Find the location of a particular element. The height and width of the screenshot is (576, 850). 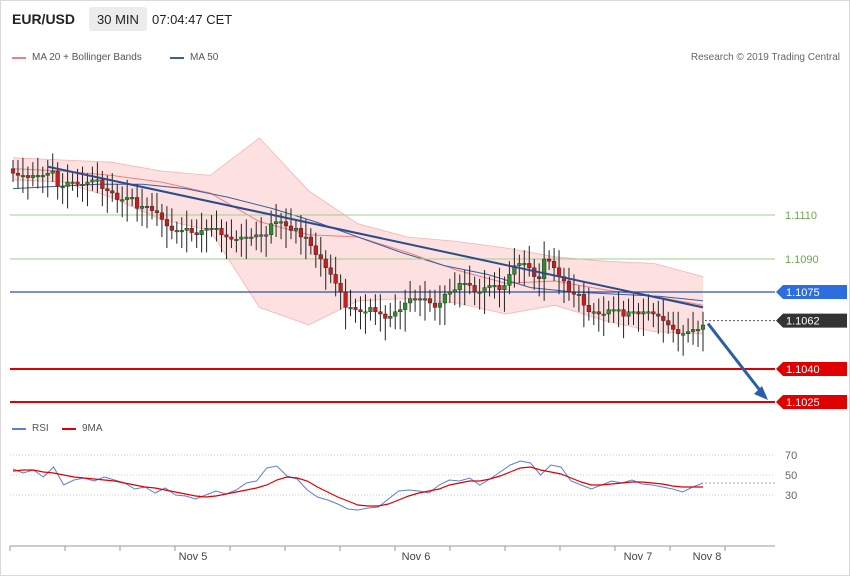

price-label-1.1110: 1.1110 is located at coordinates (801, 216).